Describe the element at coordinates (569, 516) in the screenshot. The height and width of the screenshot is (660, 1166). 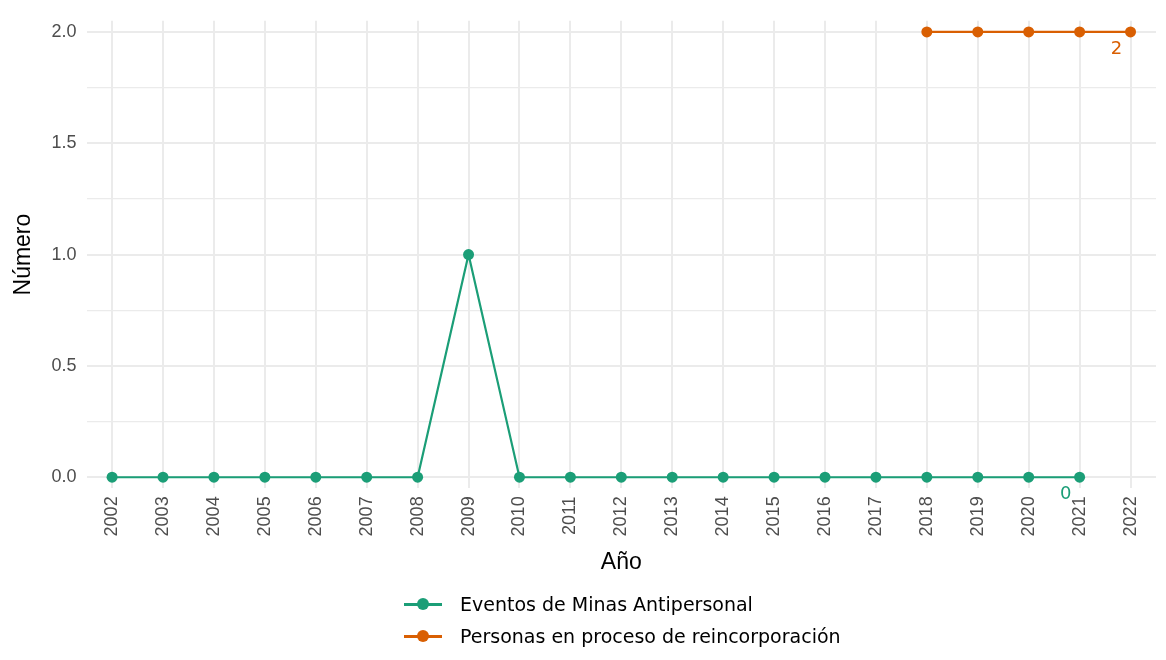
I see `x-tick-label: 2011` at that location.